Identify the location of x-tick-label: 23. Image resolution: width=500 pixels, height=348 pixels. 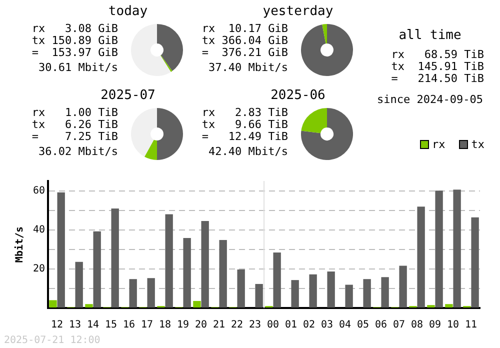
(255, 325).